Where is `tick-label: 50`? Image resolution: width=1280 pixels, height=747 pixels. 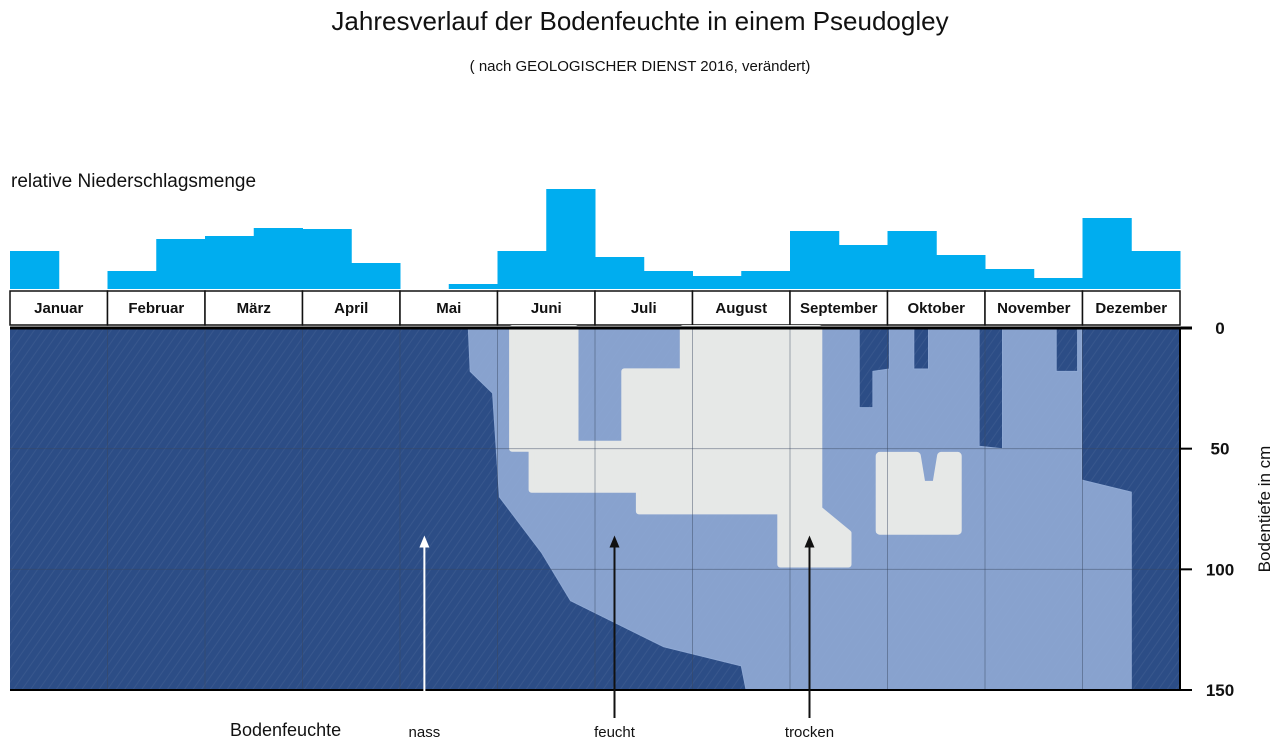
tick-label: 50 is located at coordinates (1220, 449).